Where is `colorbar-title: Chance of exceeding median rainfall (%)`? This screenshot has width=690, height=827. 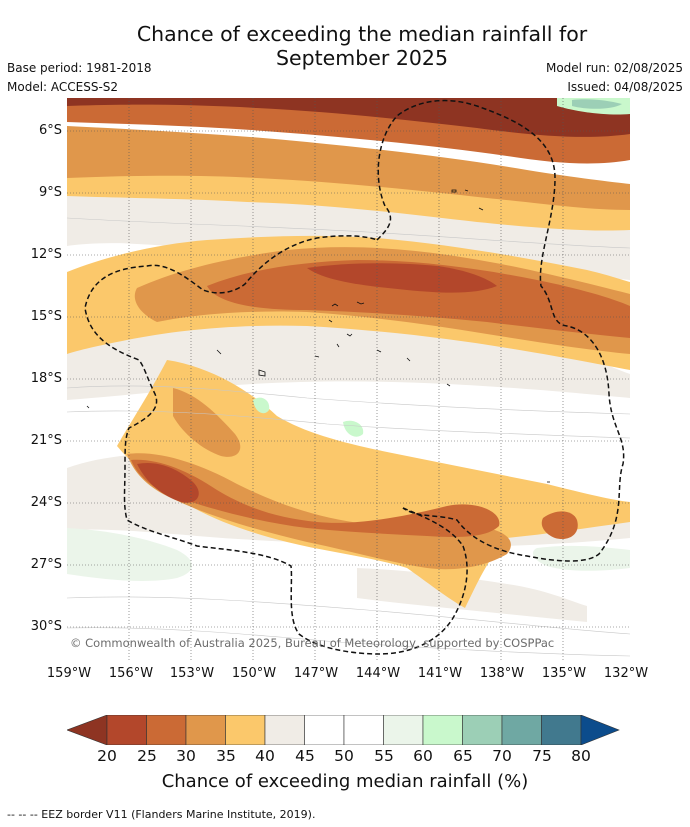 colorbar-title: Chance of exceeding median rainfall (%) is located at coordinates (345, 781).